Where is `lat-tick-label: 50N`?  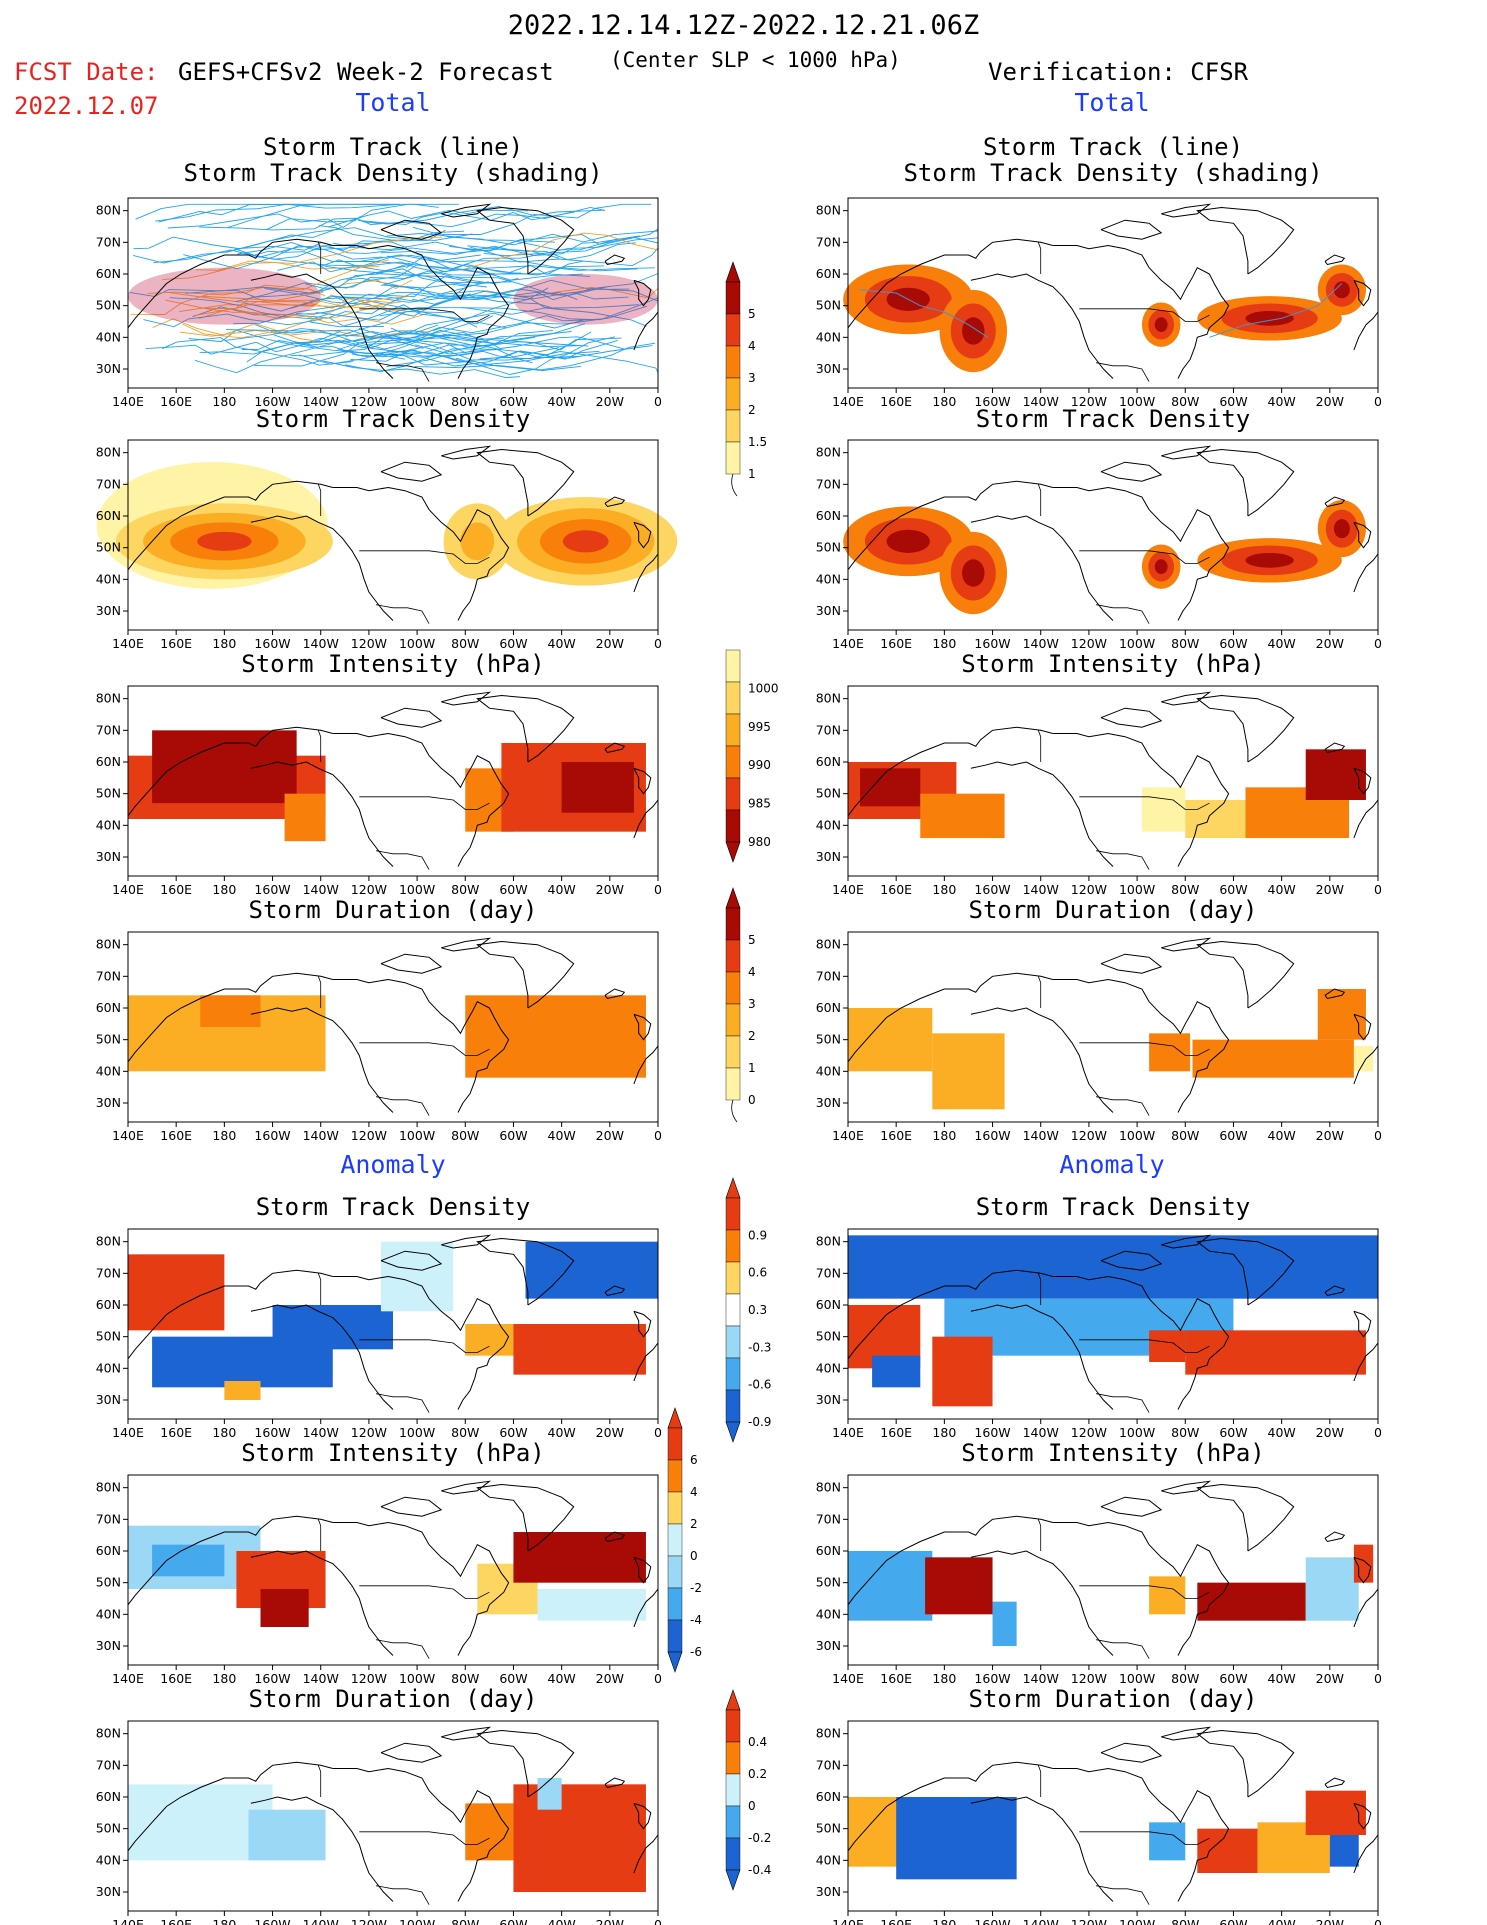
lat-tick-label: 50N is located at coordinates (828, 1582).